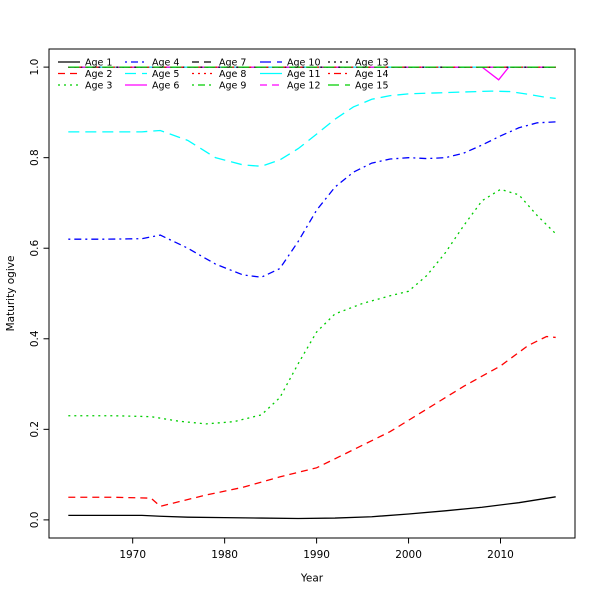  Describe the element at coordinates (35, 67) in the screenshot. I see `y-axis-tick-label: 1.0` at that location.